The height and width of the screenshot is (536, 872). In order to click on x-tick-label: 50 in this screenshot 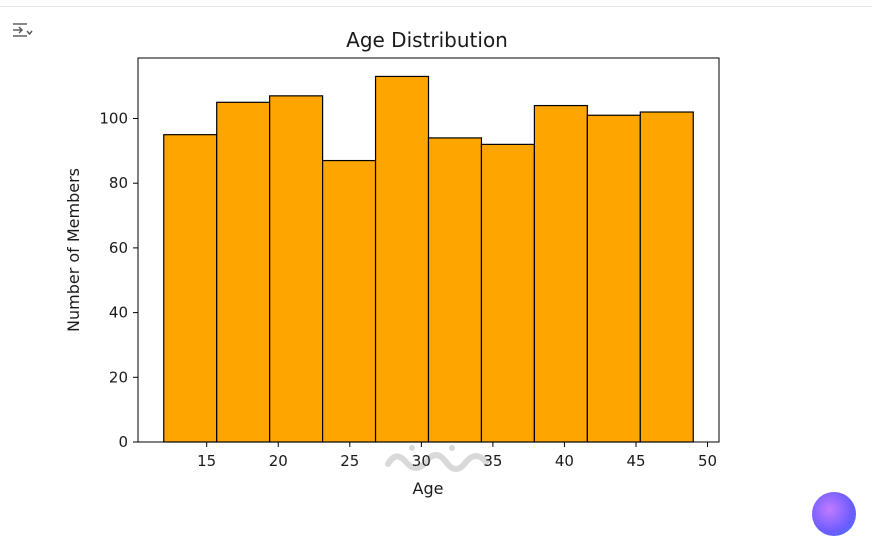, I will do `click(707, 461)`.